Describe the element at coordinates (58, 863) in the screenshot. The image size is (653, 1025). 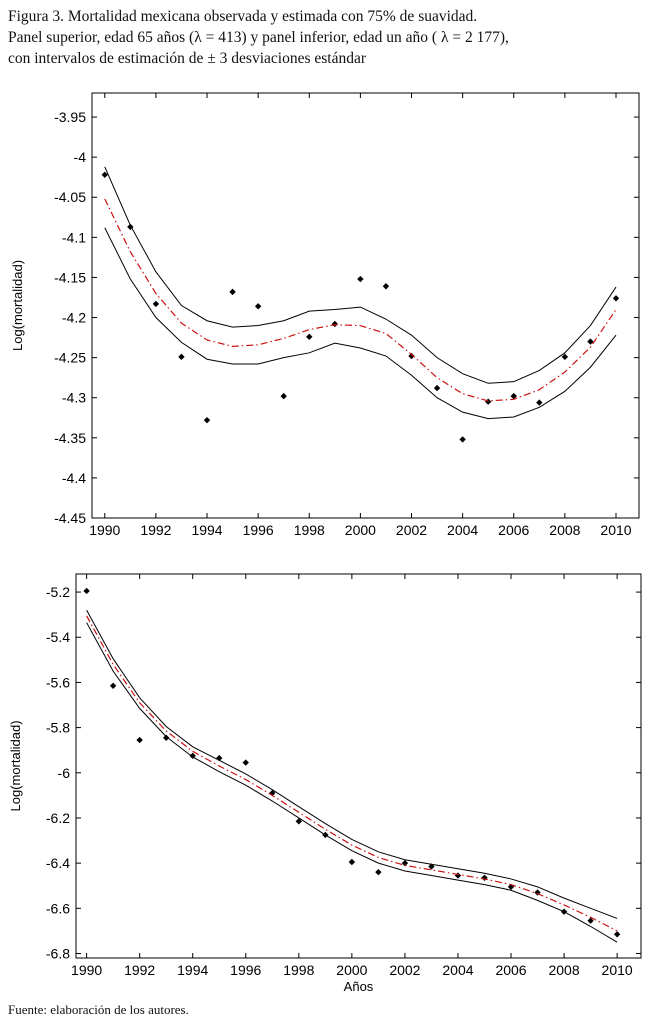
I see `y-tick-label: -6.4` at that location.